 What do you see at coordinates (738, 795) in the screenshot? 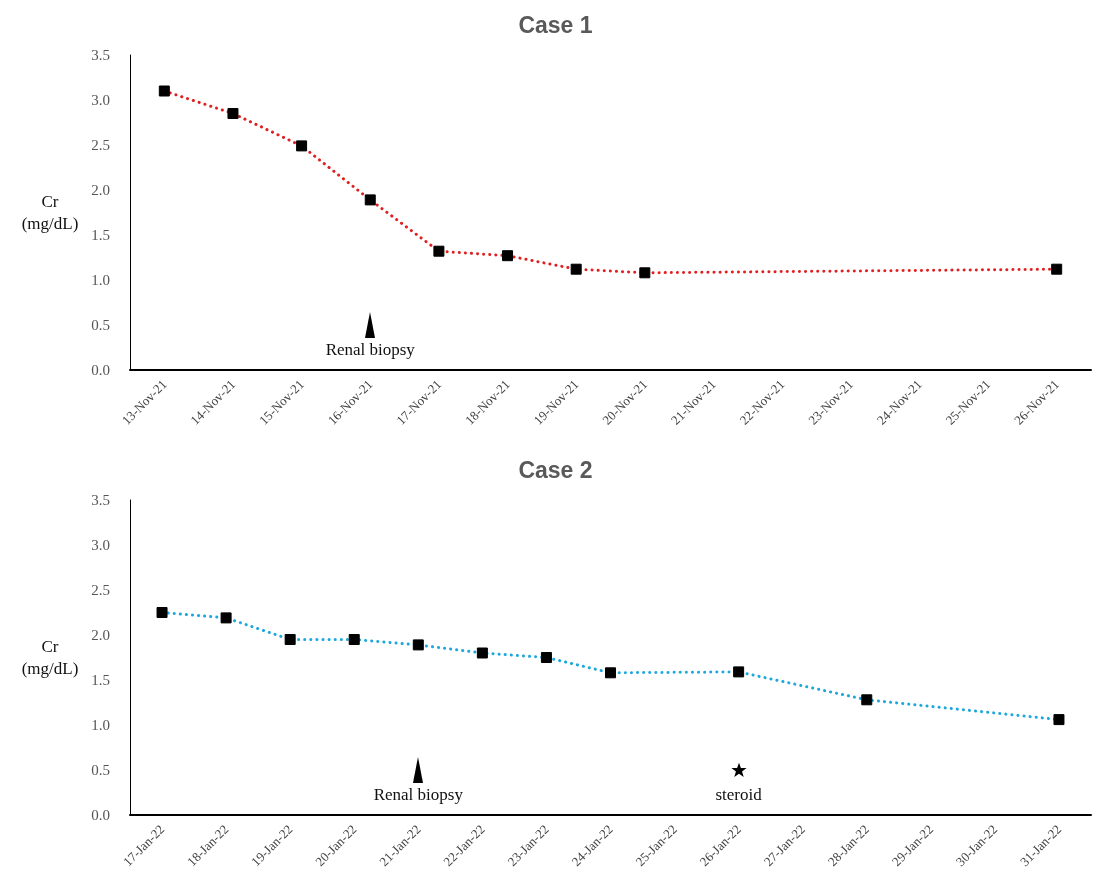
I see `annotation: steroid` at bounding box center [738, 795].